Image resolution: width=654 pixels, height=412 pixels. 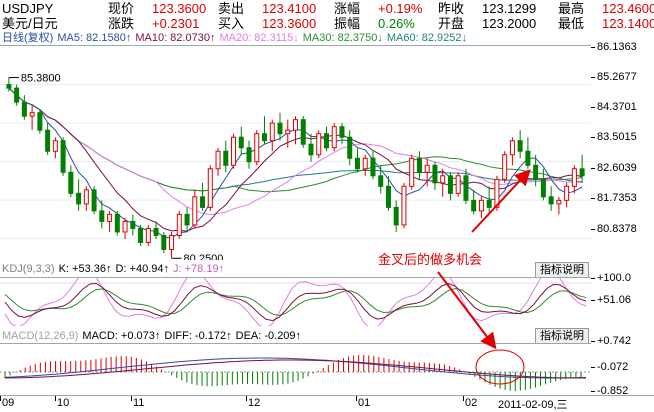 What do you see at coordinates (628, 8) in the screenshot?
I see `quote-value: 123.4600` at bounding box center [628, 8].